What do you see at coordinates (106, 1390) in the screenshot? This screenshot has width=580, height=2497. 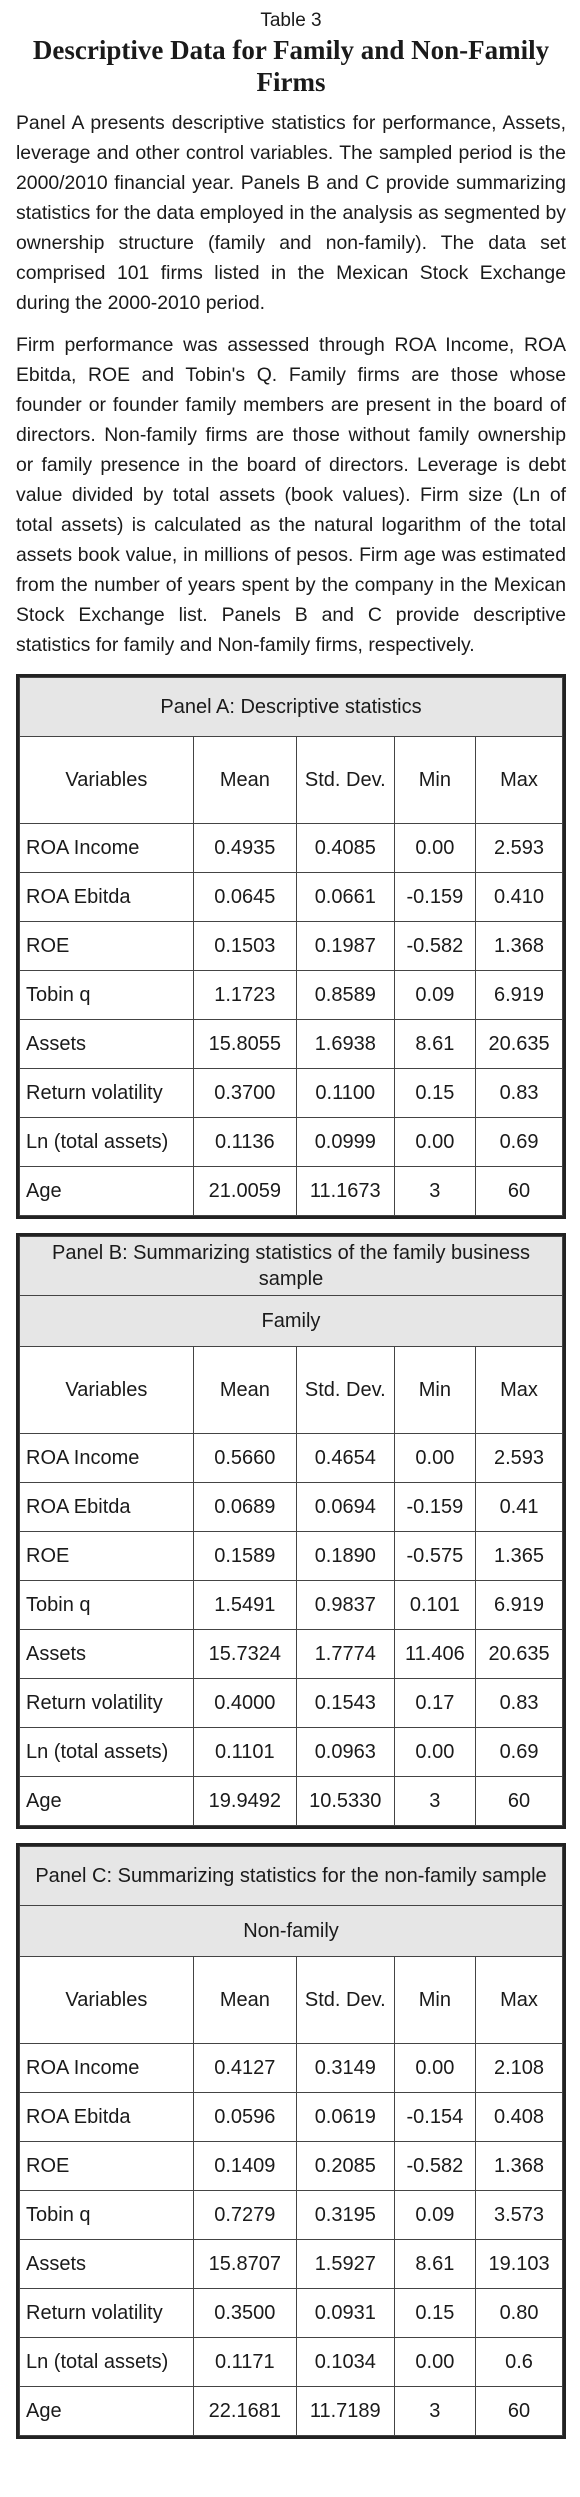 I see `column-header: Variables` at bounding box center [106, 1390].